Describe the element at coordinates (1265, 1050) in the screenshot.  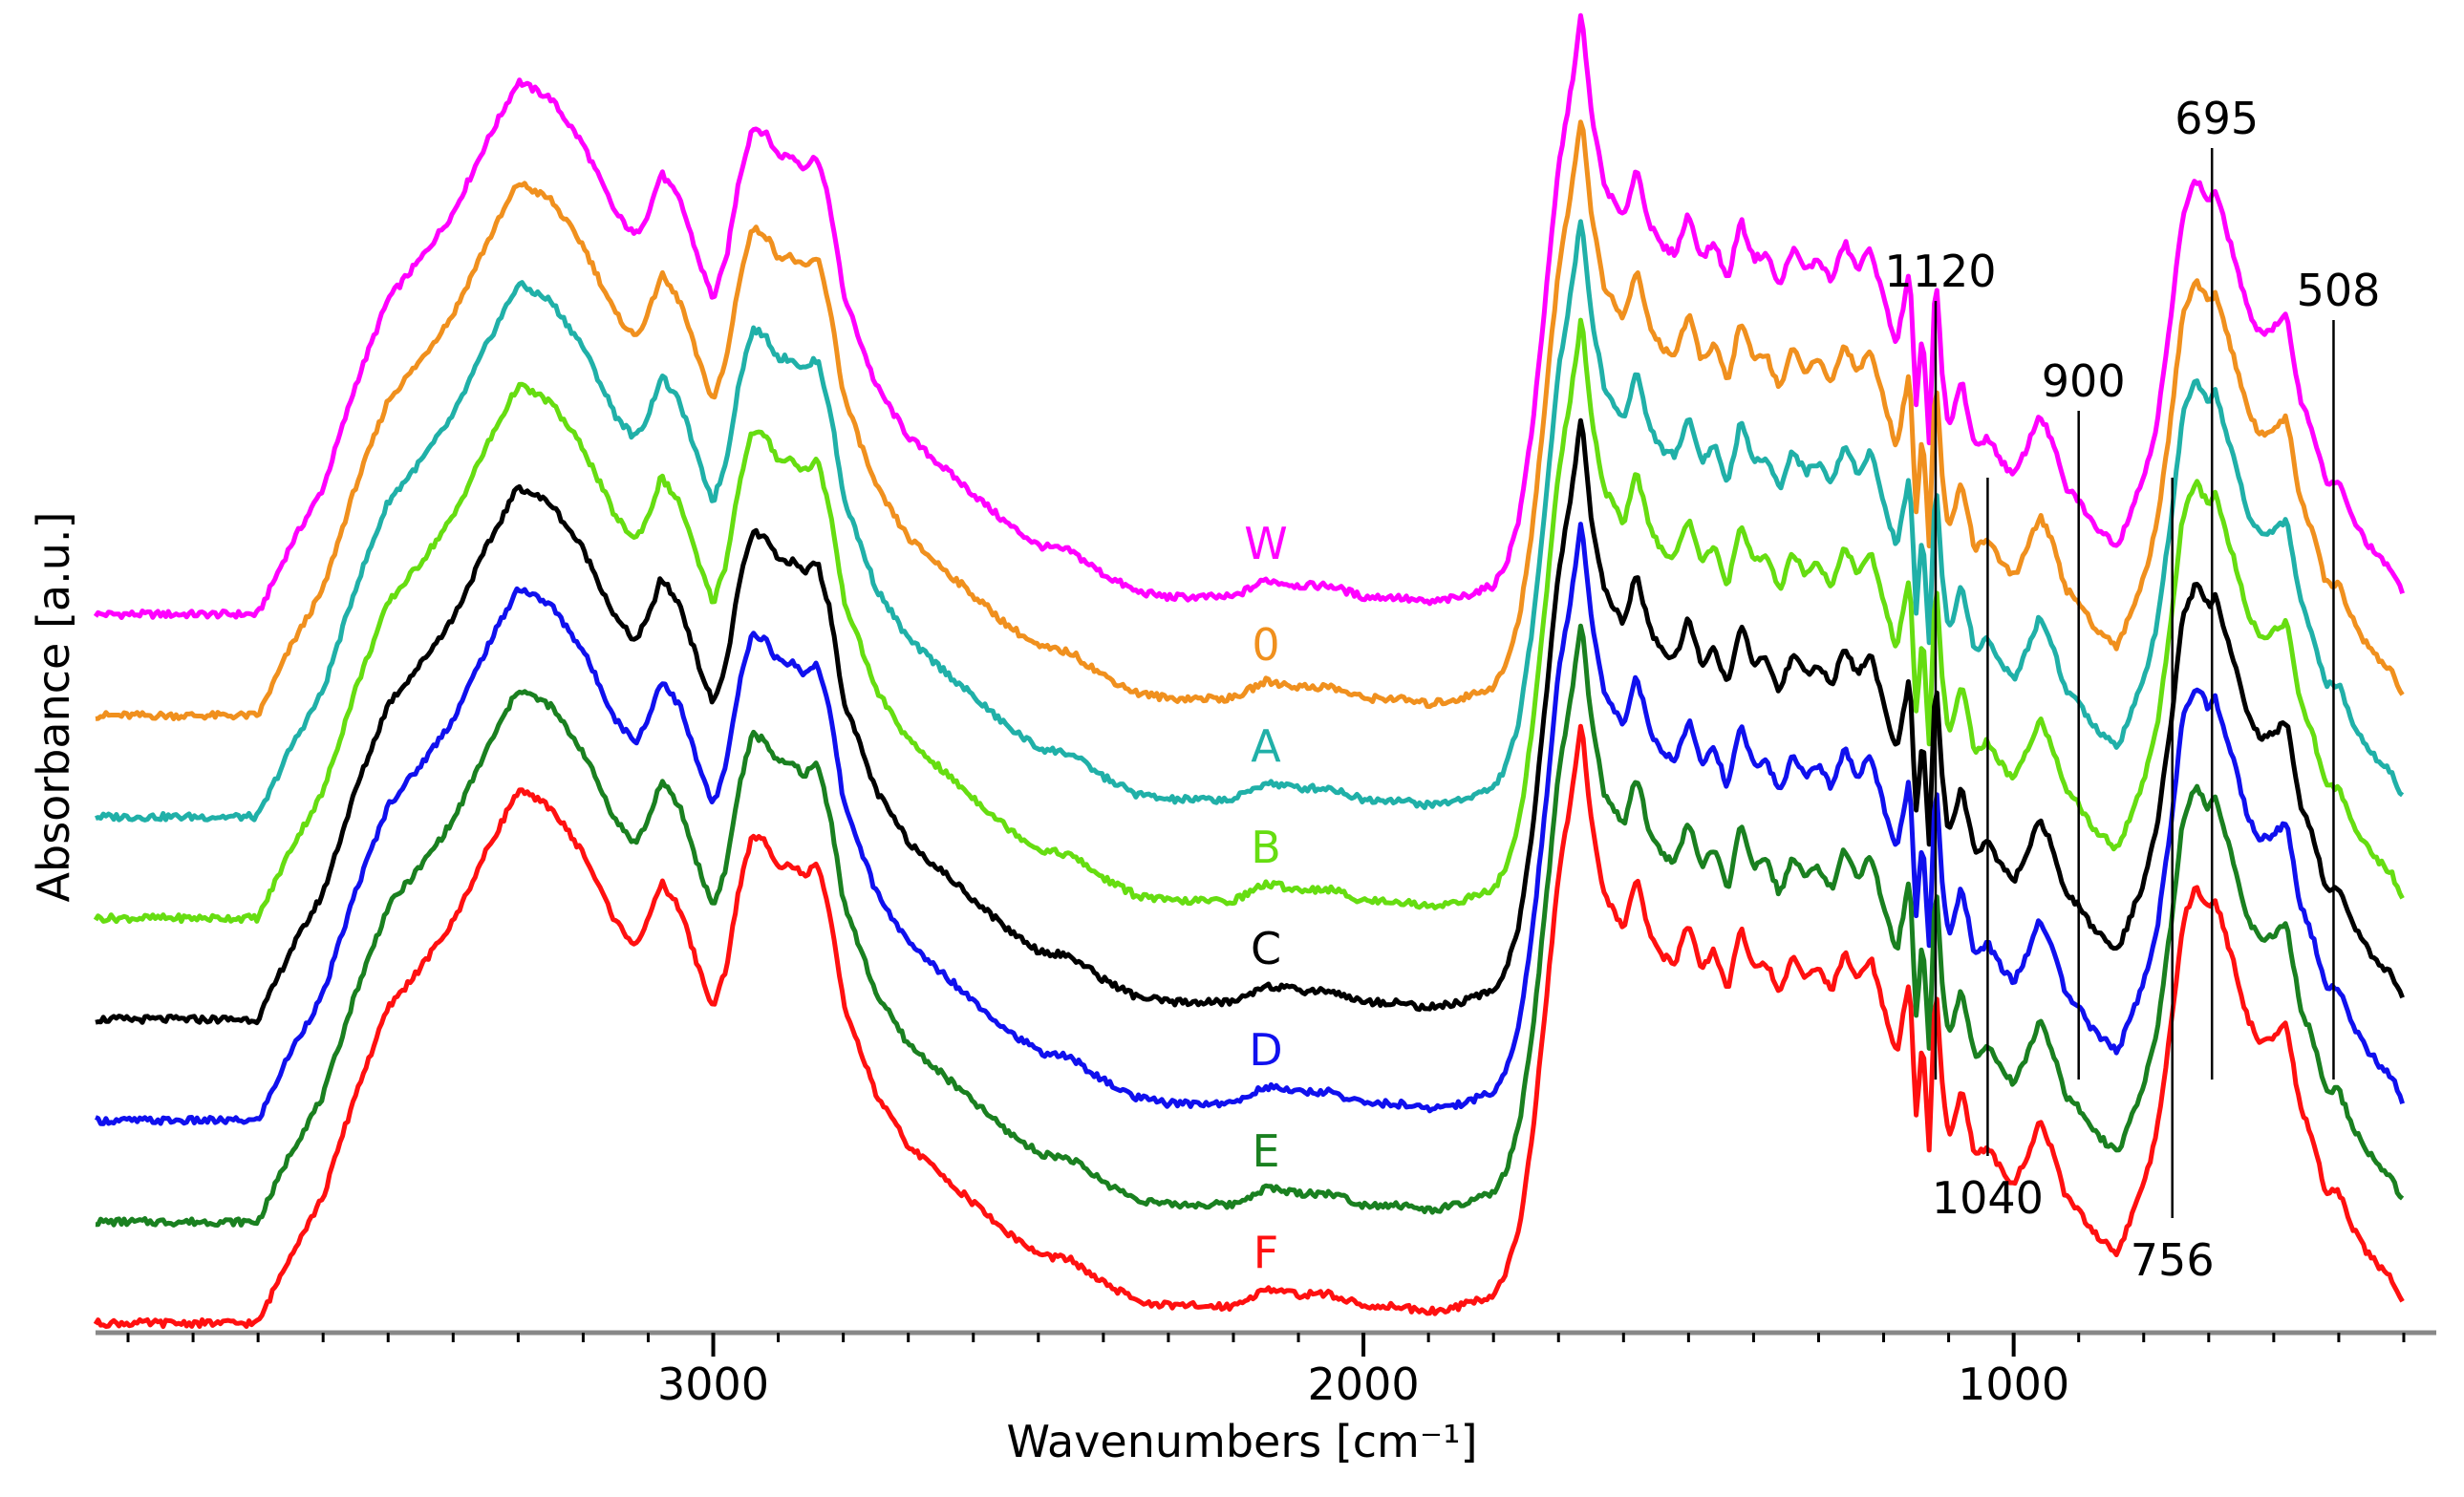
I see `series-label-d: D` at that location.